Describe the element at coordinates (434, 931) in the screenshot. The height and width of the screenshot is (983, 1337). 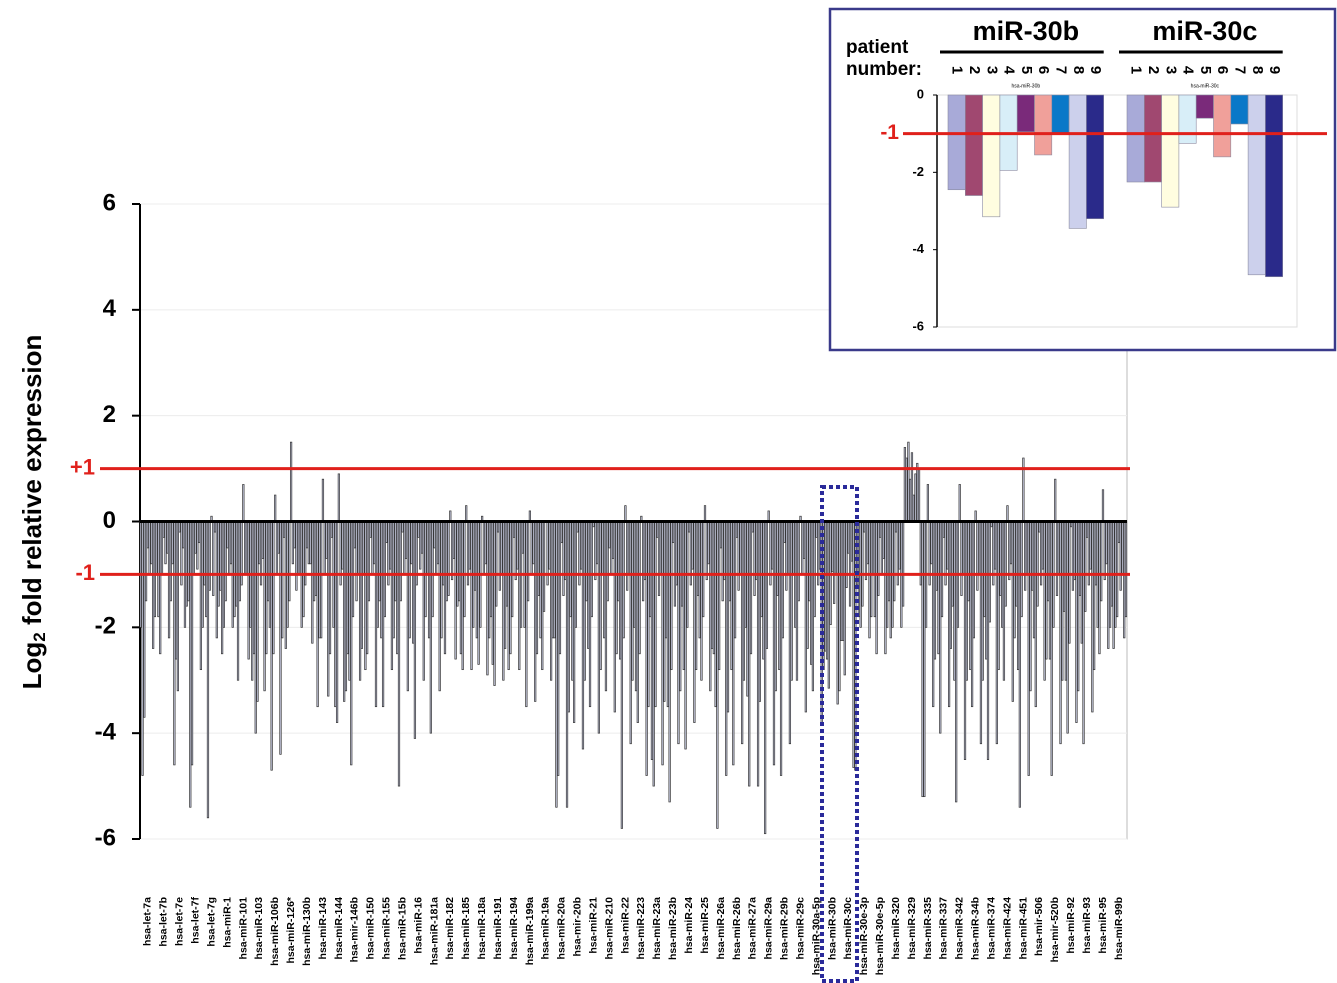
I see `x-tick-label: hsa-miR-181a` at that location.